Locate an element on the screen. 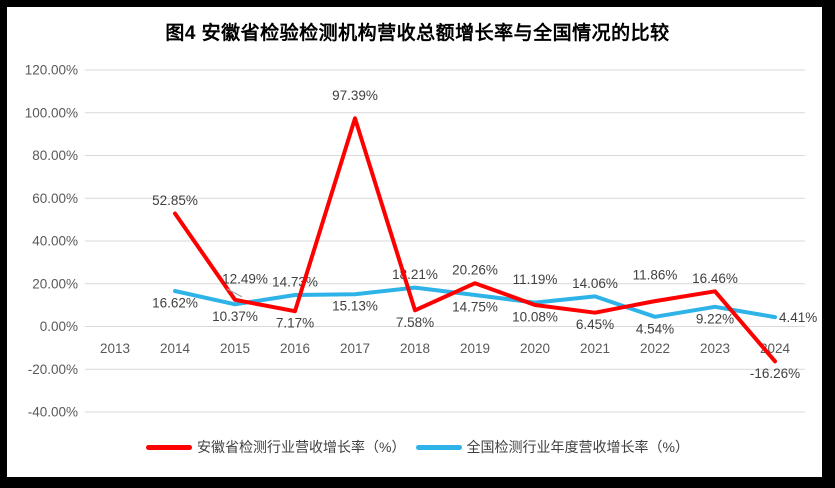 The image size is (835, 488). y-axis-tick-label: 100.00% is located at coordinates (51, 112).